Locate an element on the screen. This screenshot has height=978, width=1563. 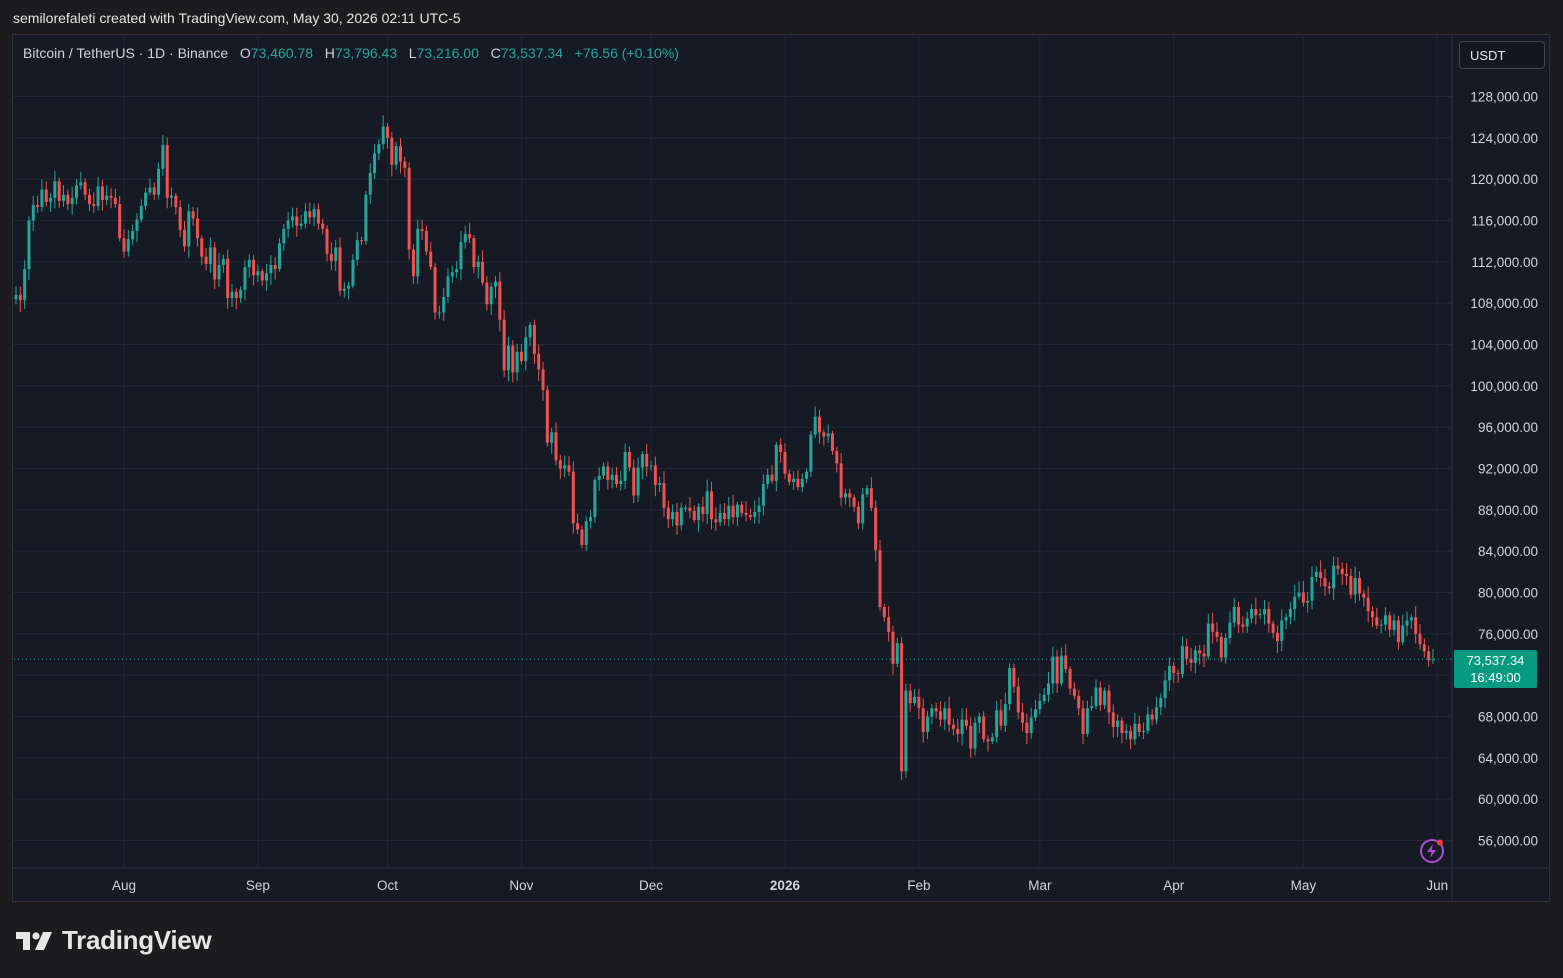
last-price-value: 73,537.34 is located at coordinates (1495, 660).